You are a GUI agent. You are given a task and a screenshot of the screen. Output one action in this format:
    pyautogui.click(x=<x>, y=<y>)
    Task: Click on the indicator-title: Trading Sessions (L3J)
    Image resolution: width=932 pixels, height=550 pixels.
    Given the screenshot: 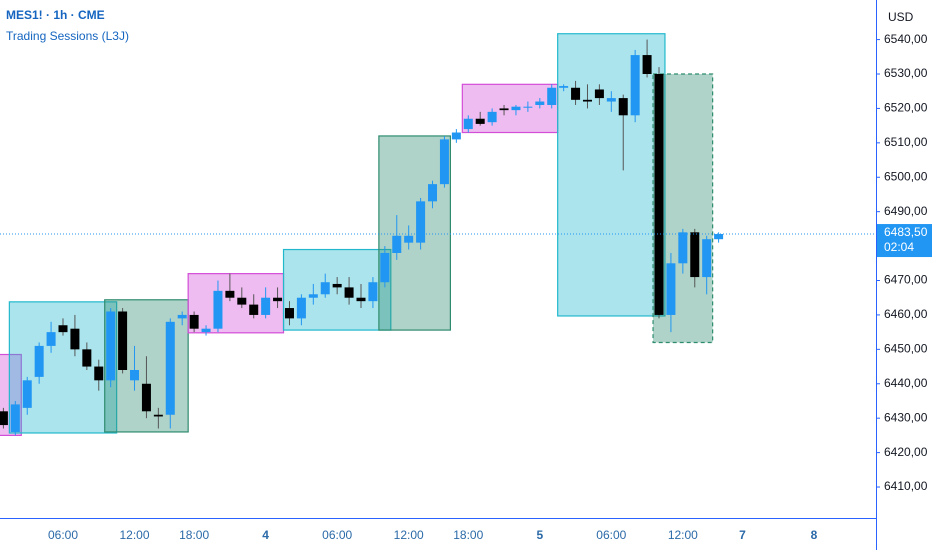 What is the action you would take?
    pyautogui.click(x=67, y=36)
    